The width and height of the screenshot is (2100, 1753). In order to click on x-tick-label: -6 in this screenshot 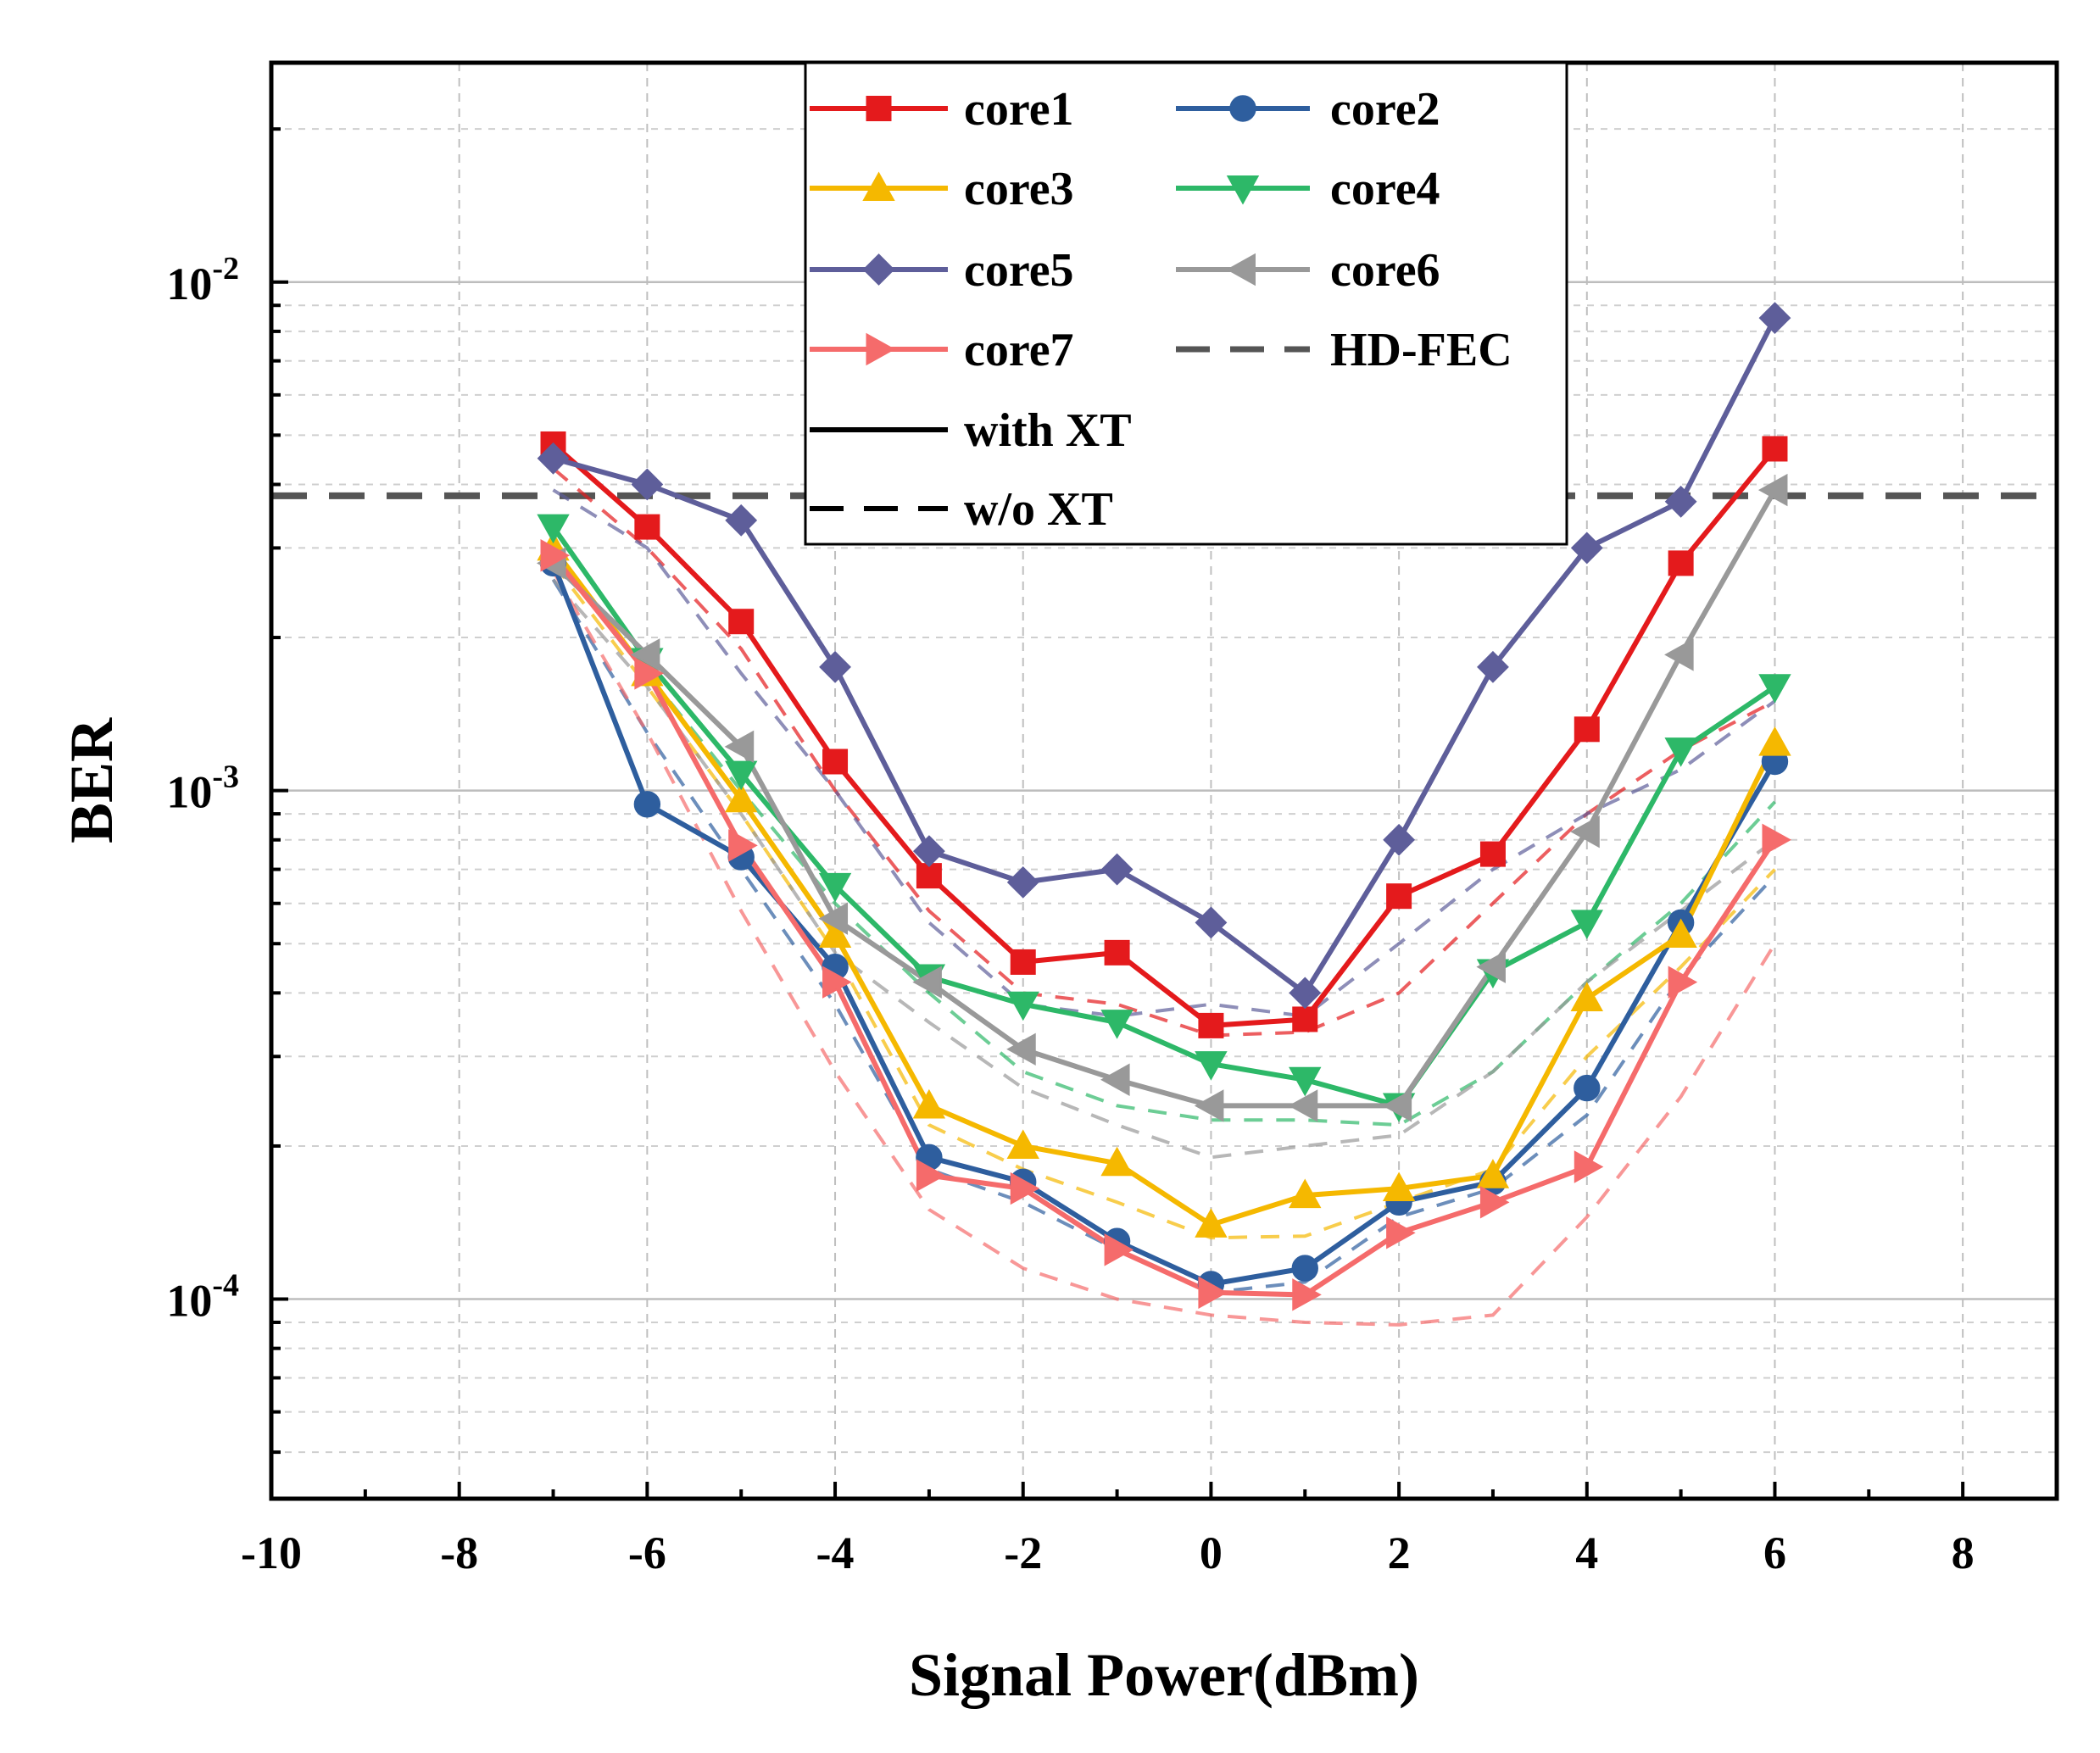, I will do `click(647, 1553)`.